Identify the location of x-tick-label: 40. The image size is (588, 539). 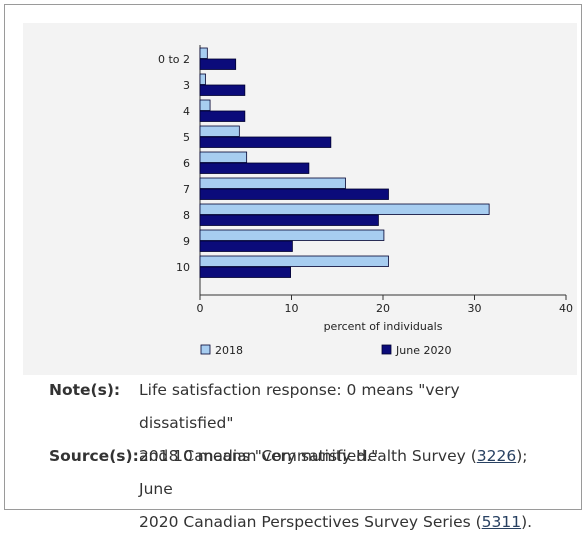
(566, 308).